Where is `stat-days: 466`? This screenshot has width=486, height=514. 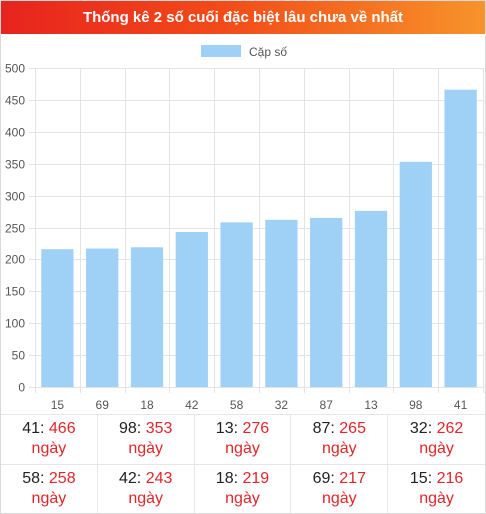
stat-days: 466 is located at coordinates (62, 429).